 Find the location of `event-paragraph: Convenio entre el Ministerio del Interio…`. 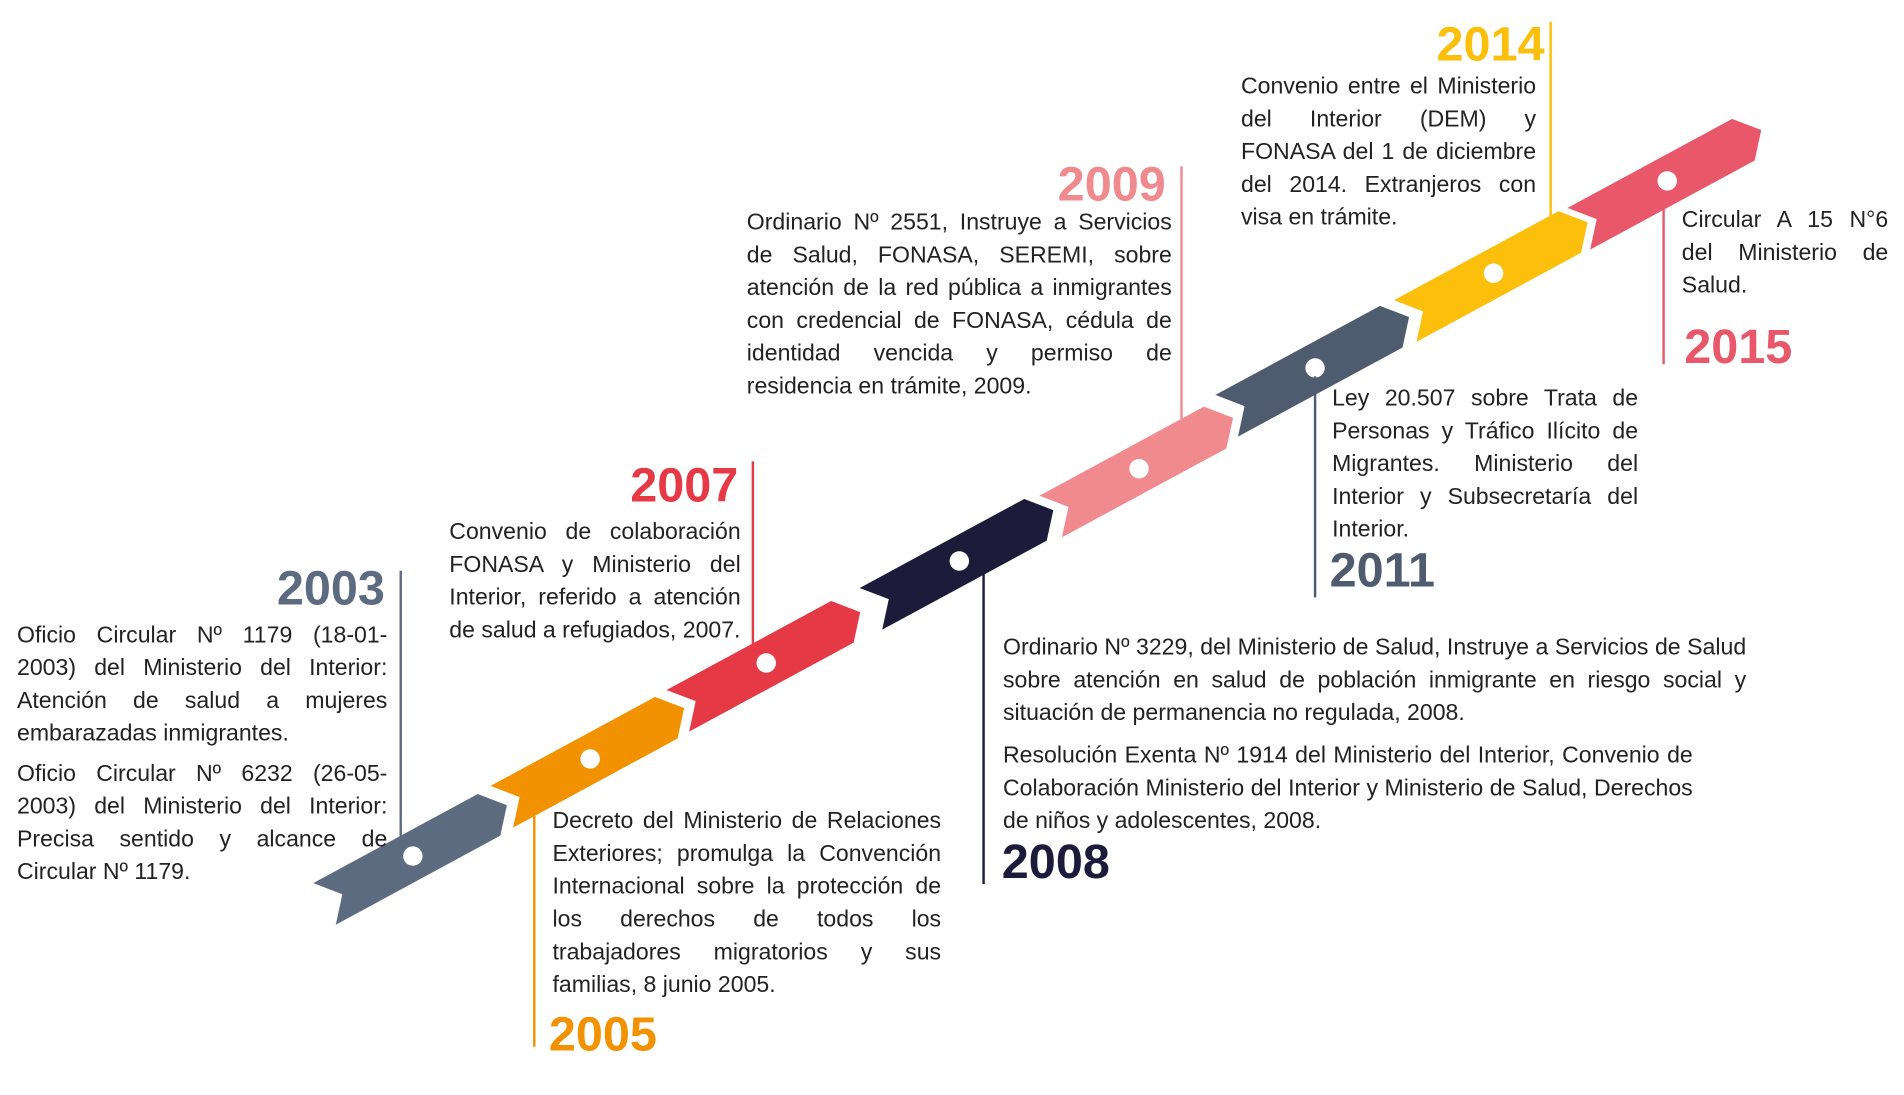

event-paragraph: Convenio entre el Ministerio del Interio… is located at coordinates (1389, 152).